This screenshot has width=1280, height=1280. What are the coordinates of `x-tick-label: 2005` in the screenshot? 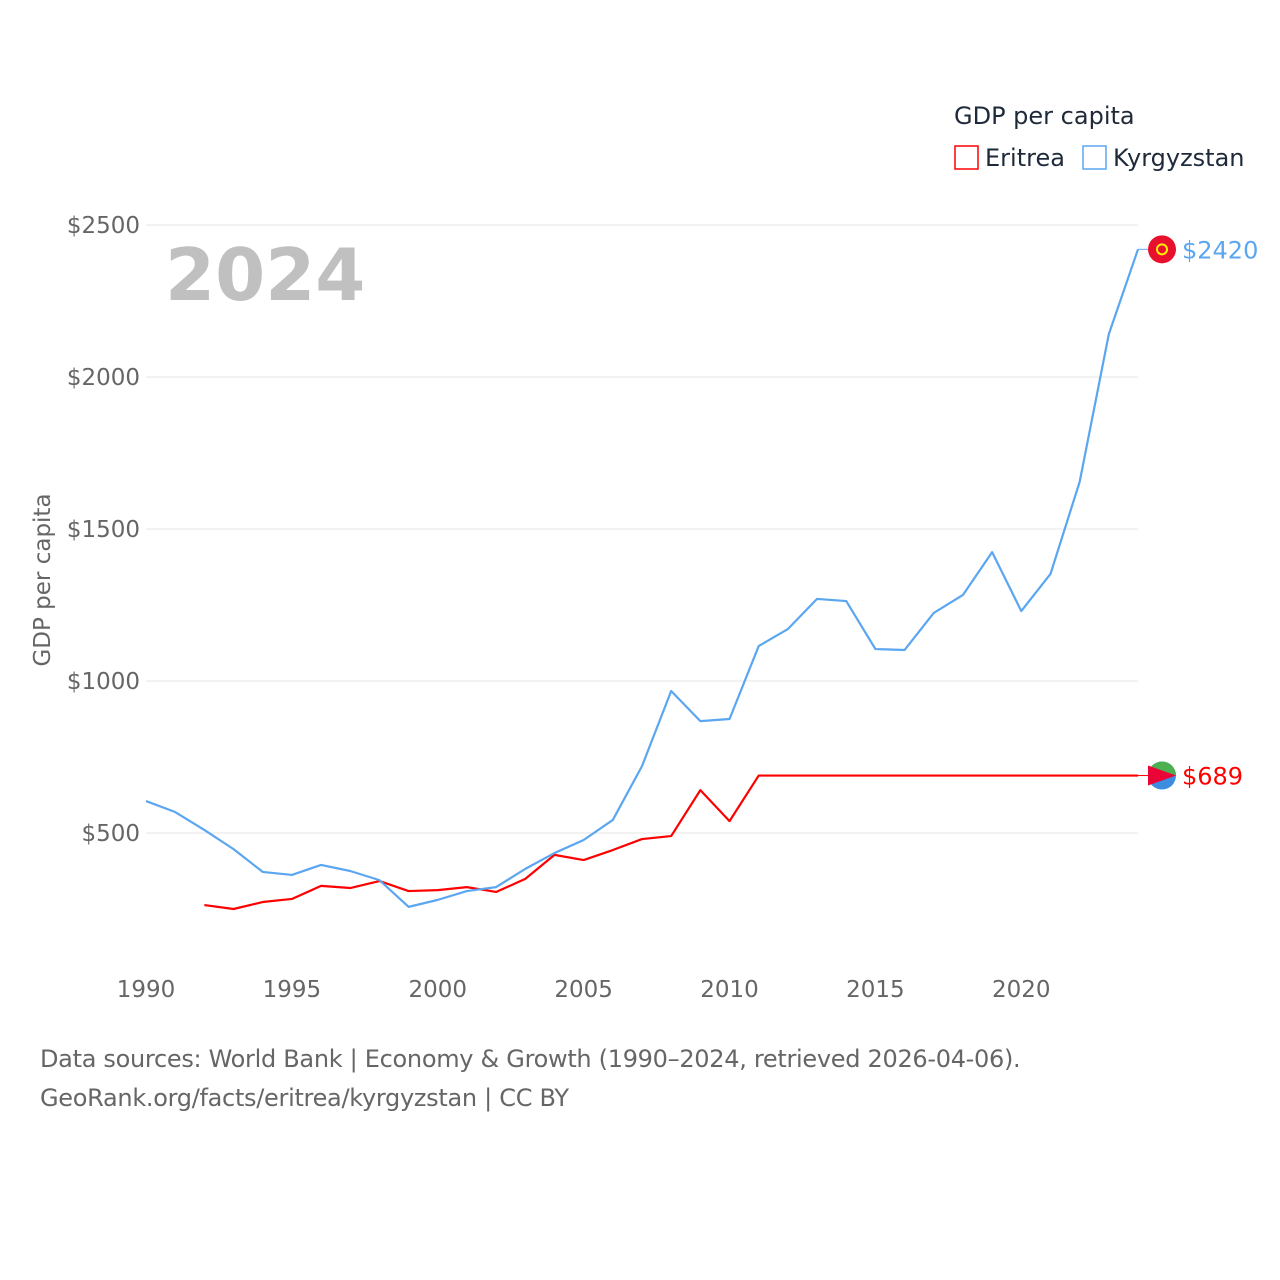 It's located at (583, 990).